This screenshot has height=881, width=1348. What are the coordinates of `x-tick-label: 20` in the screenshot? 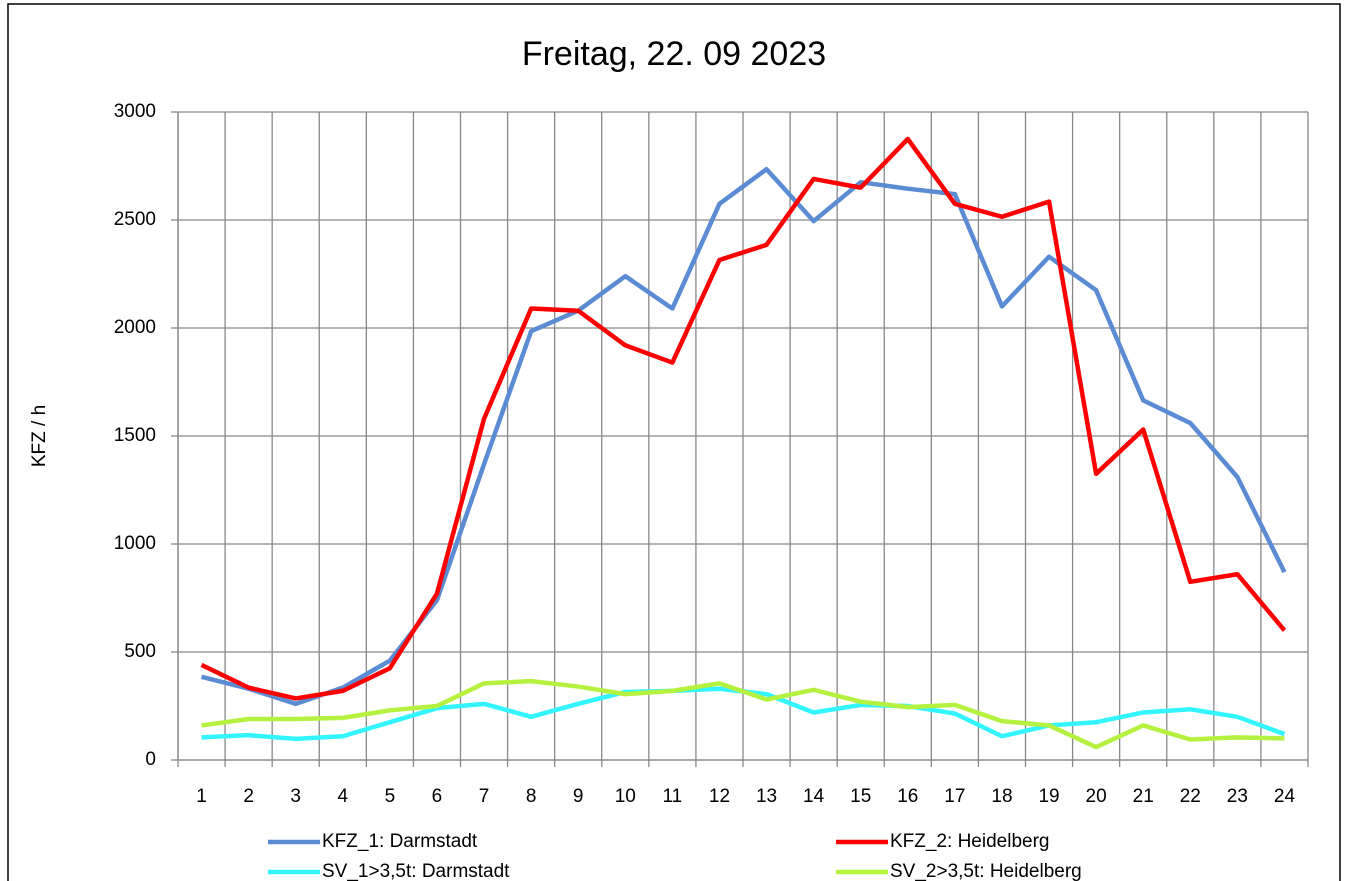 It's located at (1096, 796).